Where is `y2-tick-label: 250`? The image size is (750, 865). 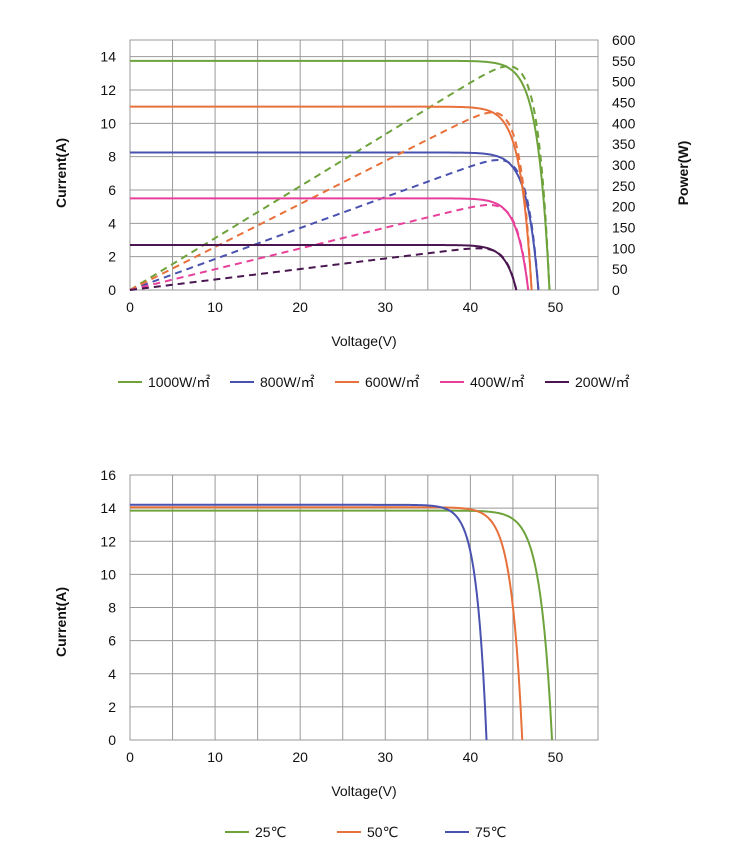 y2-tick-label: 250 is located at coordinates (624, 186).